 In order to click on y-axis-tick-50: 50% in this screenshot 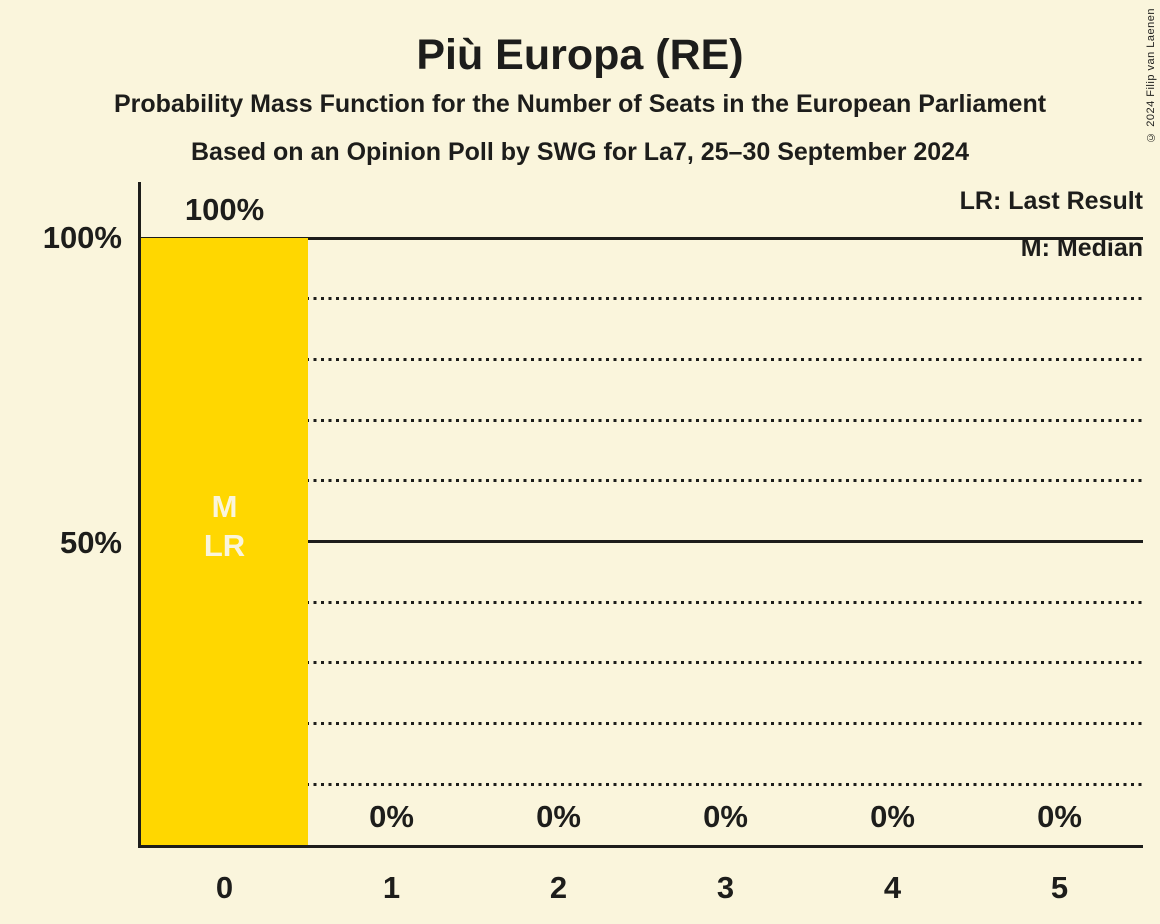, I will do `click(90, 542)`.